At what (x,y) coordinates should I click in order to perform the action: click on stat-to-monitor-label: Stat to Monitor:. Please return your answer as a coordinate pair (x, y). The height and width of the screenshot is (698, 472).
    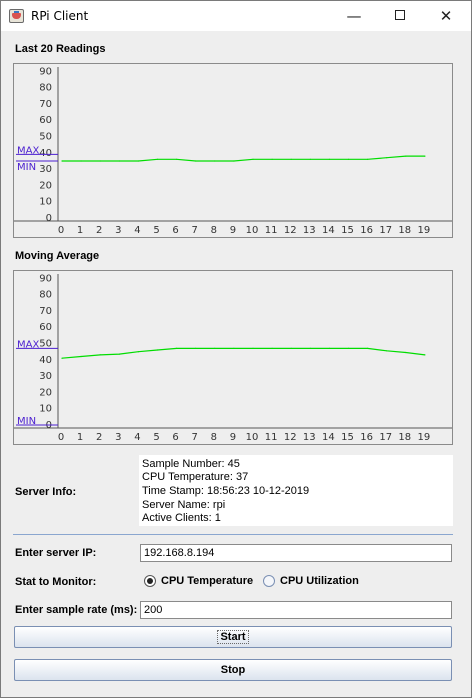
    Looking at the image, I should click on (56, 582).